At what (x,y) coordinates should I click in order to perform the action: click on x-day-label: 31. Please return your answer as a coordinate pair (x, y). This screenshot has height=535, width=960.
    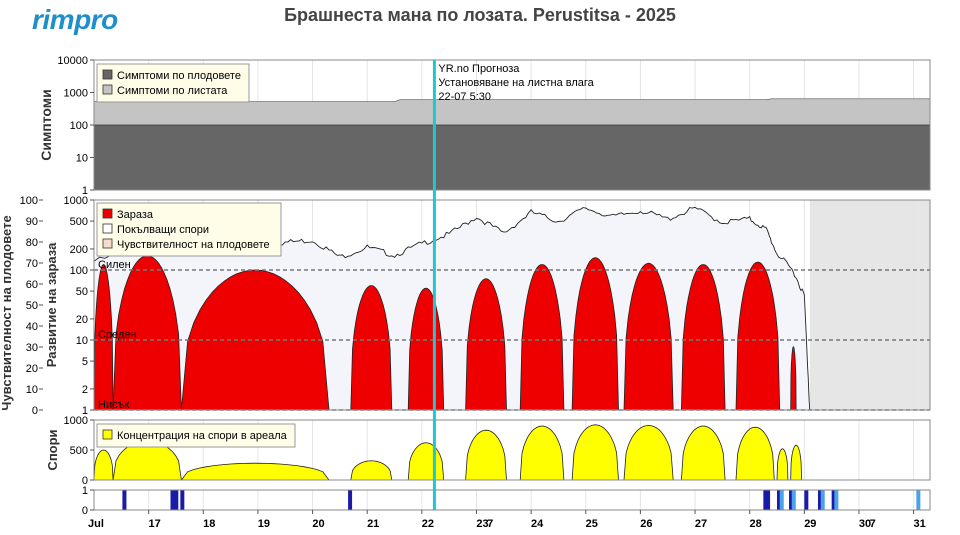
    Looking at the image, I should click on (919, 524).